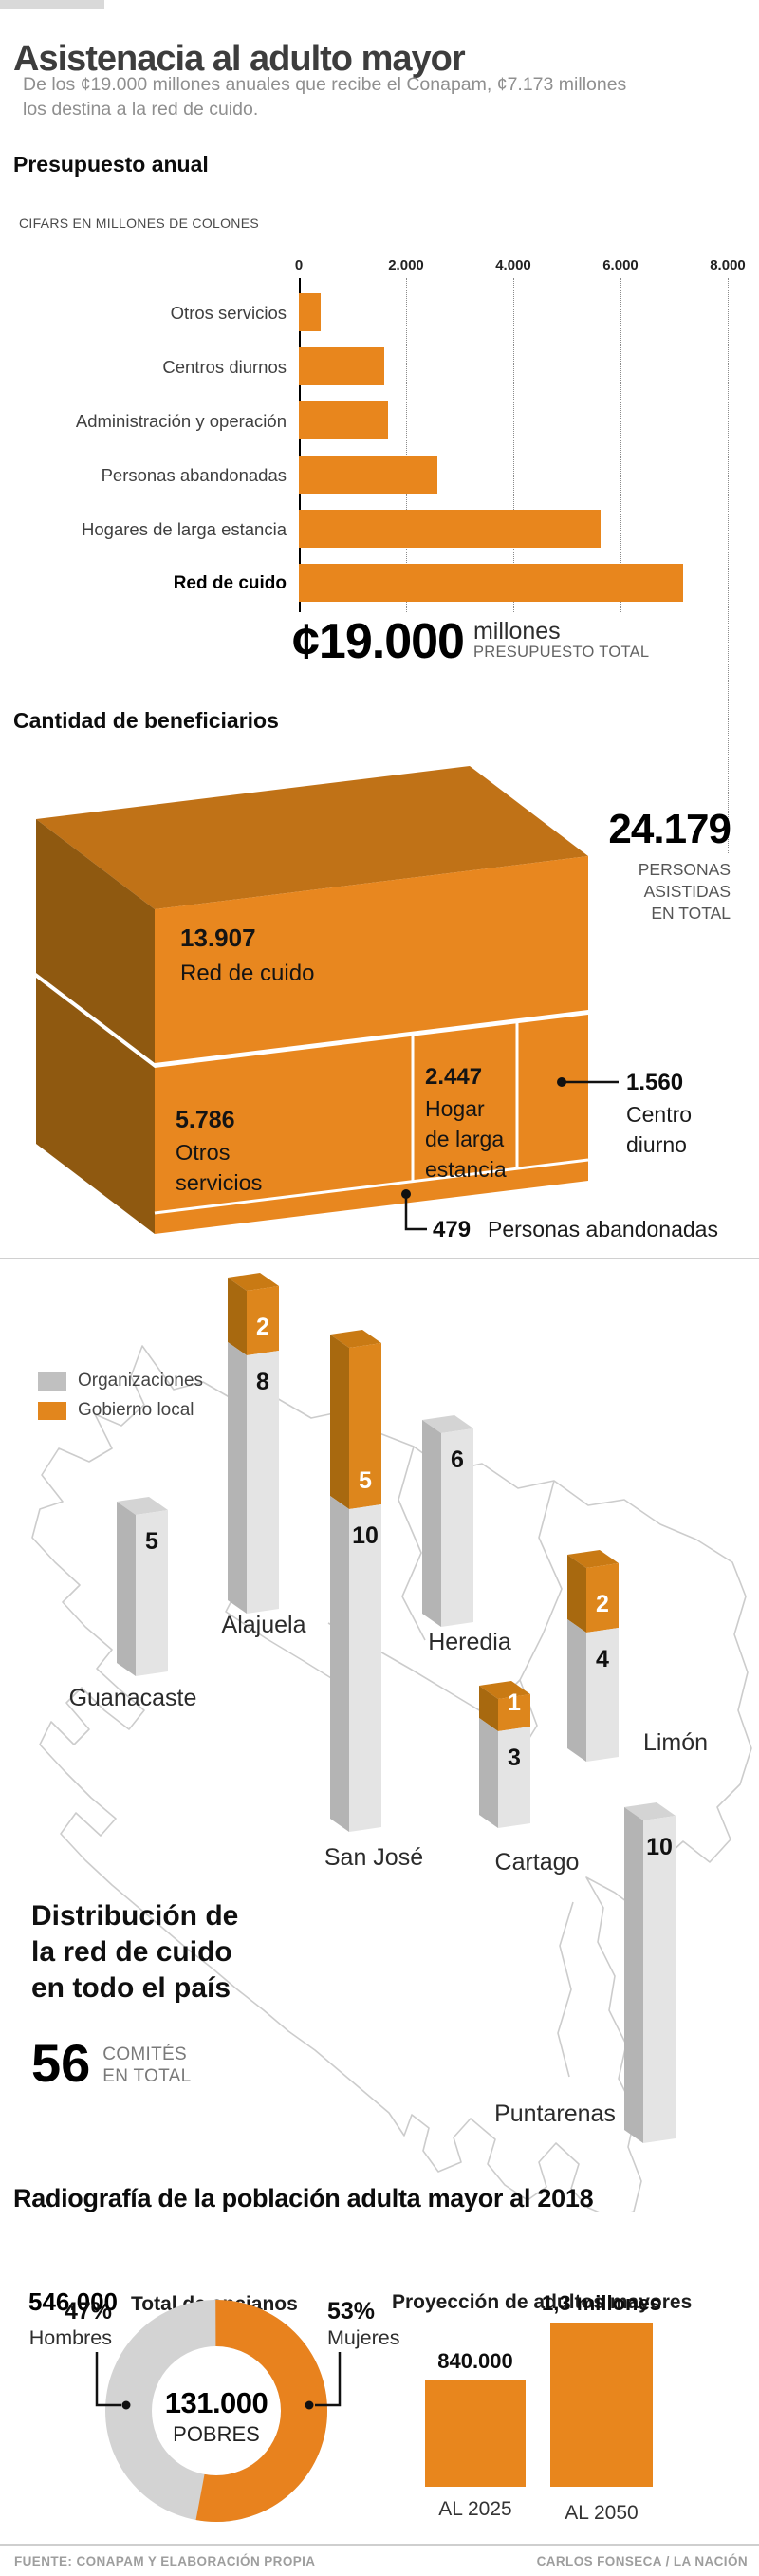 This screenshot has width=759, height=2576. Describe the element at coordinates (602, 1659) in the screenshot. I see `bar-value-Limón: 4` at that location.